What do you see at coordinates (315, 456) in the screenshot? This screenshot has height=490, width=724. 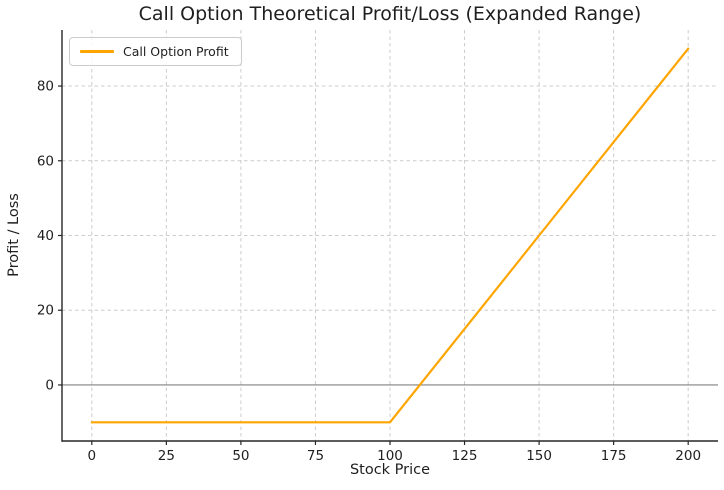 I see `x-tick-label: 75` at bounding box center [315, 456].